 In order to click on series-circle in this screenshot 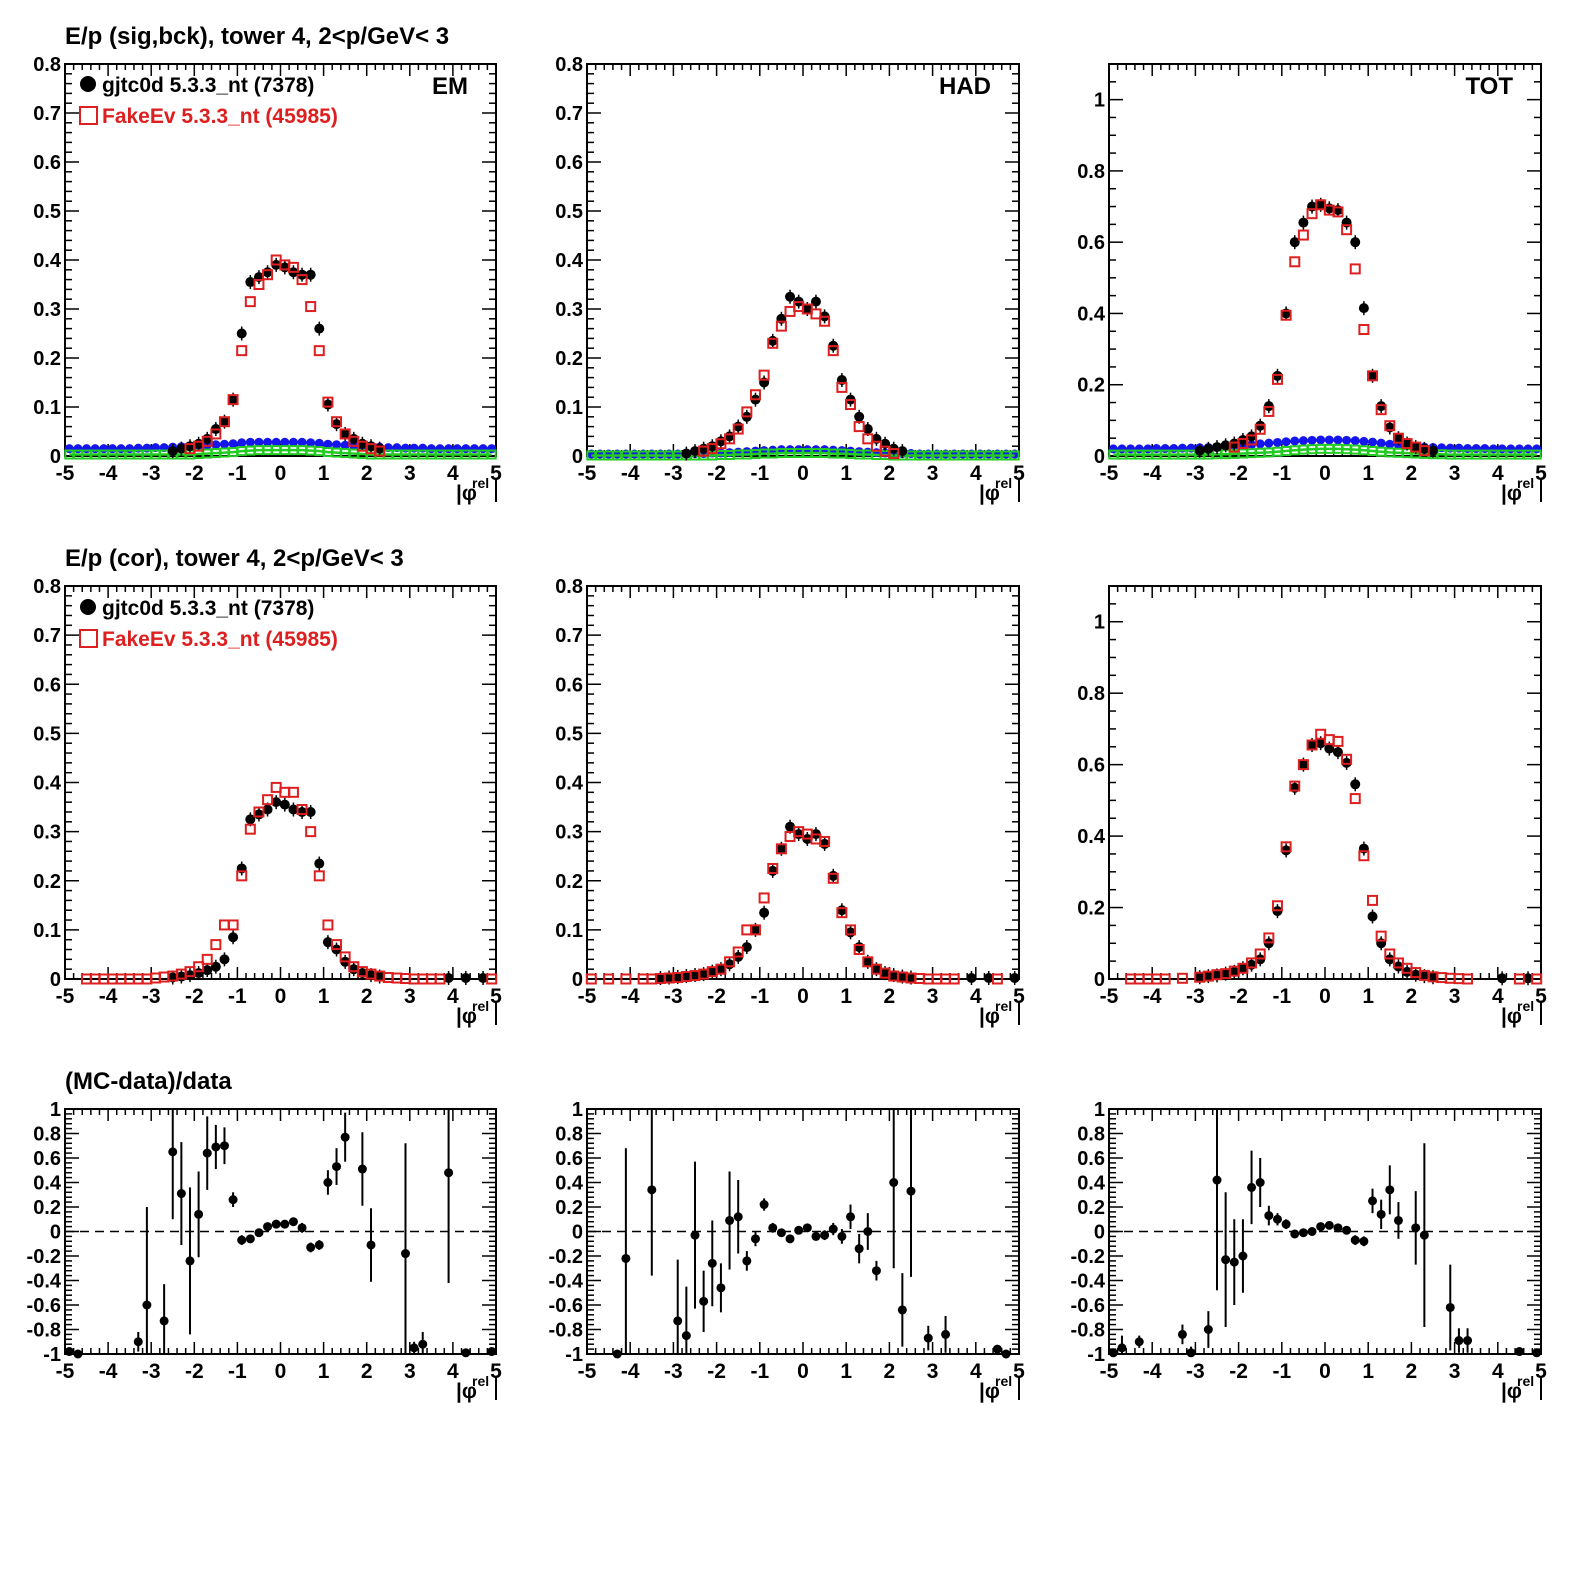, I will do `click(1316, 327)`.